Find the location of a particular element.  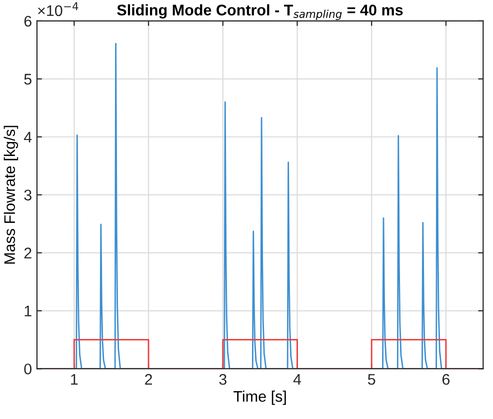

y-tick-label: 5 is located at coordinates (28, 79).